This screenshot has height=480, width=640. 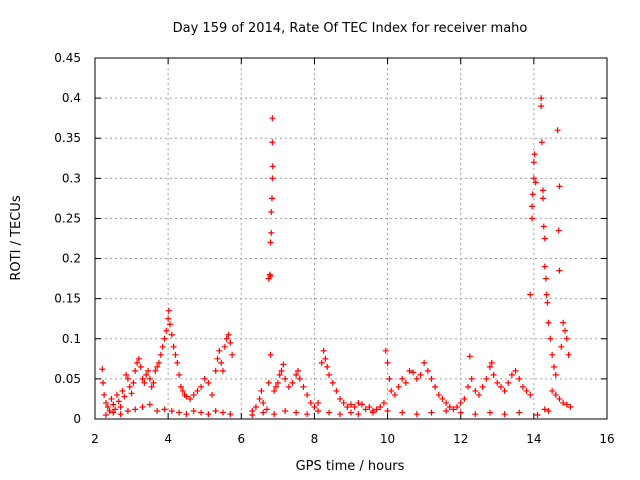 I want to click on x-tick-label: 4, so click(x=168, y=439).